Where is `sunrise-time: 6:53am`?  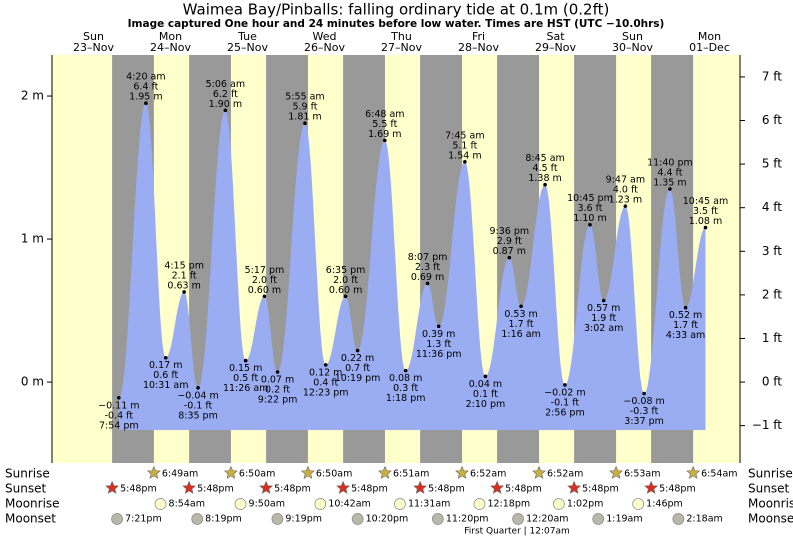
sunrise-time: 6:53am is located at coordinates (642, 474).